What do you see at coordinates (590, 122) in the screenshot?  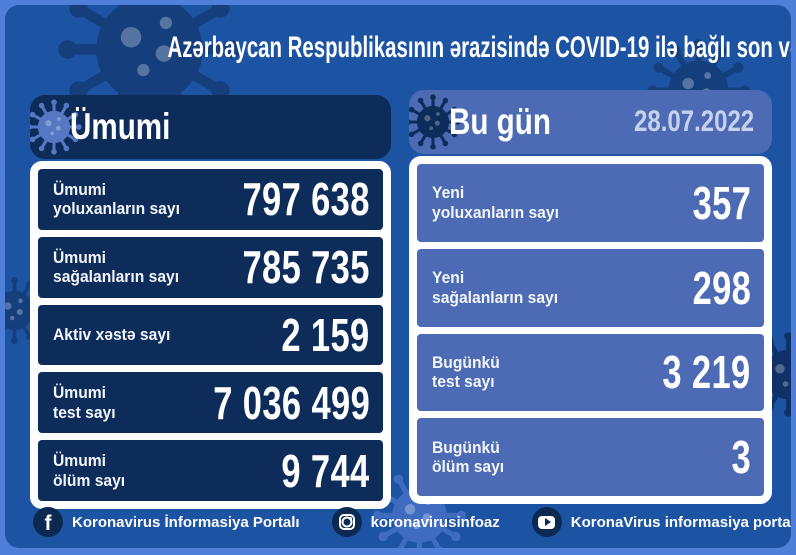 I see `today-panel-header: Bu gün 28.07.2022` at bounding box center [590, 122].